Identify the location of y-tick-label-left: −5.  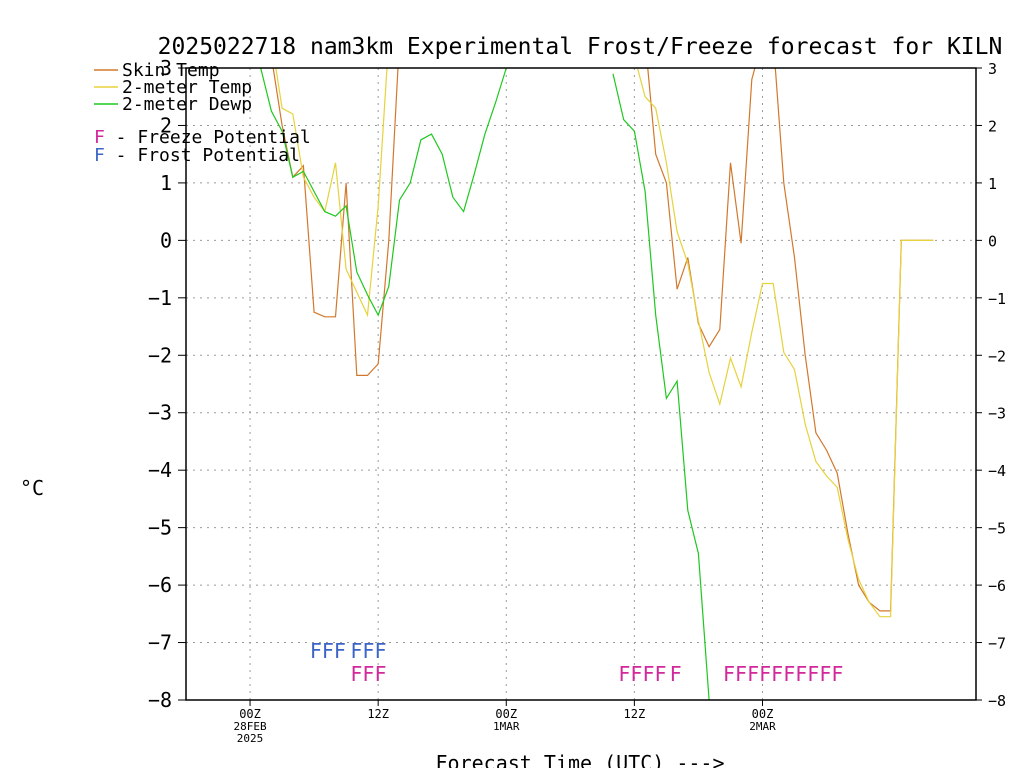
(160, 528).